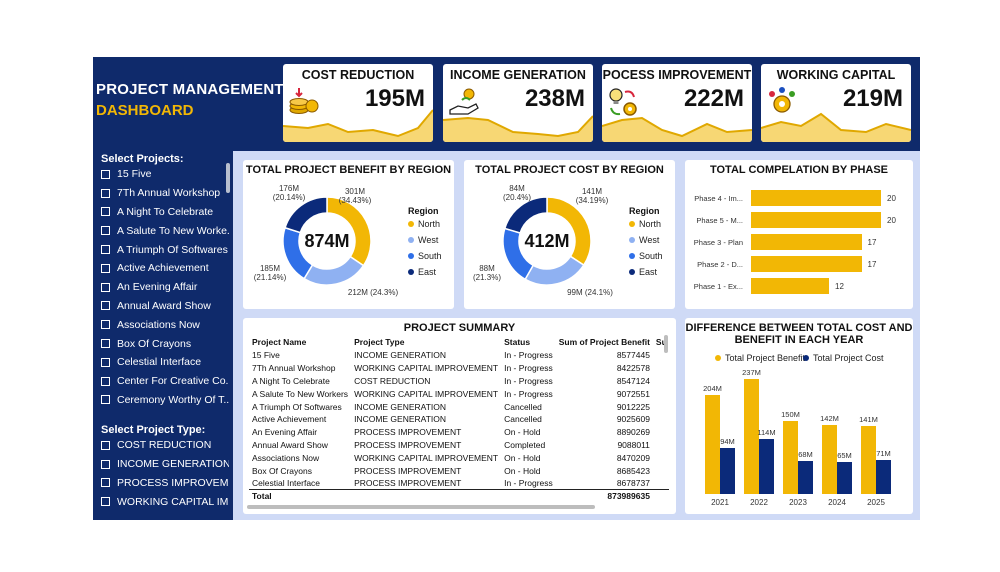  I want to click on column-header: Sum of Project Benefit, so click(604, 342).